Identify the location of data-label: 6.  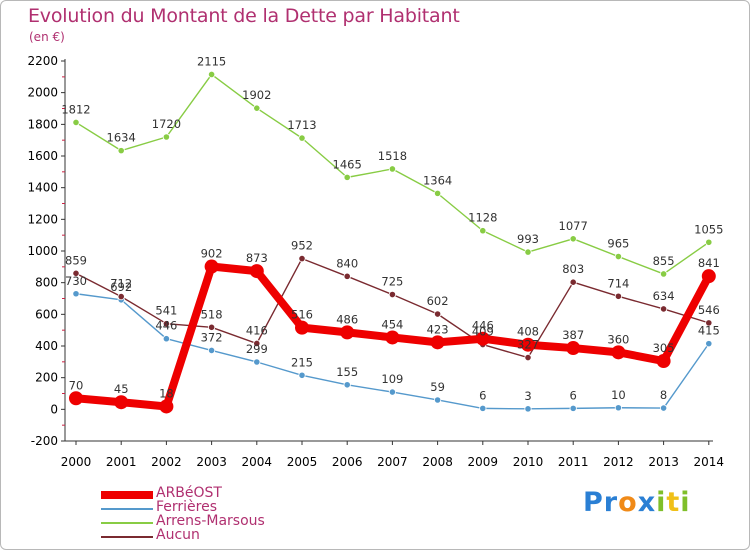
(573, 395).